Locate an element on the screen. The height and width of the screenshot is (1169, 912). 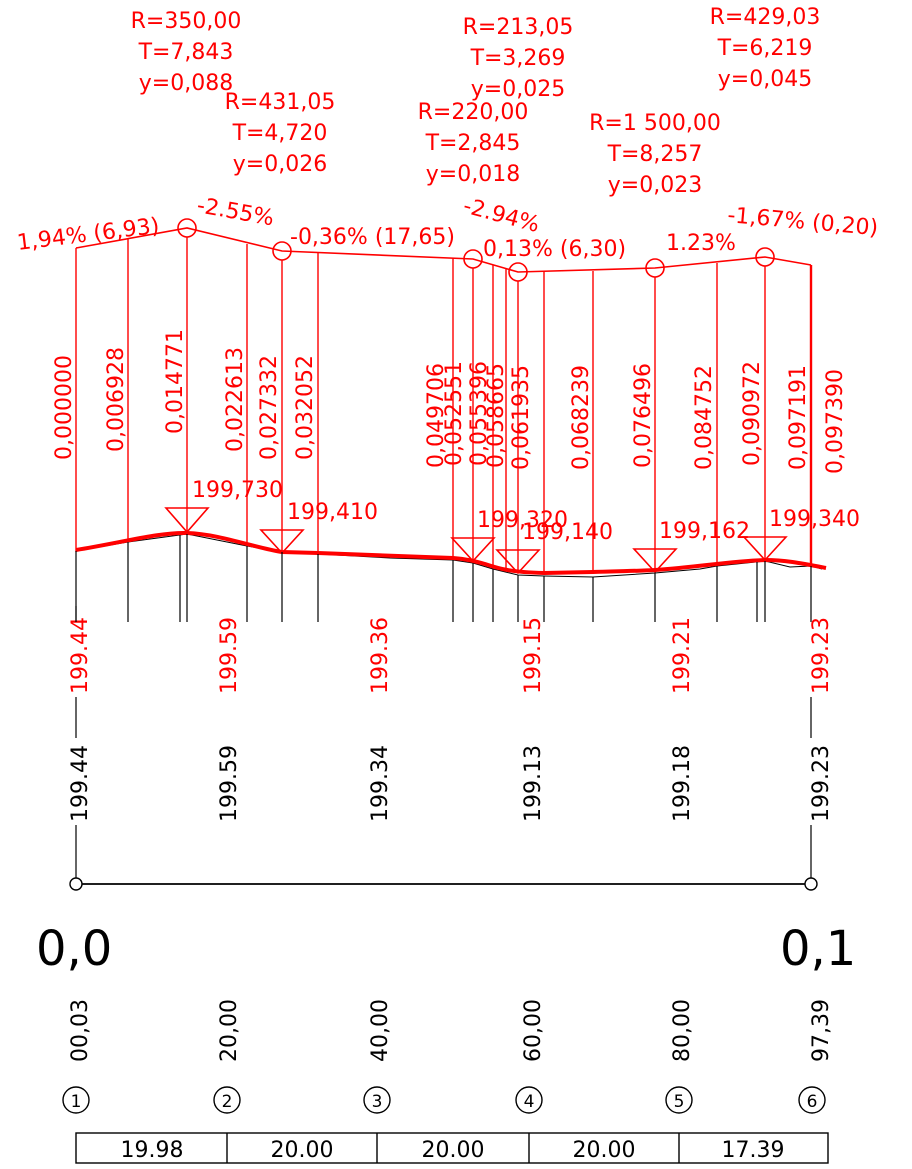
curve-block-3: R=220,00 T=2,845 y=0,018 is located at coordinates (473, 143).